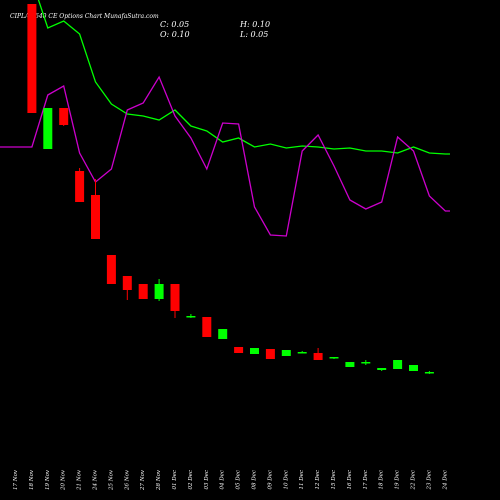 This screenshot has height=500, width=500. I want to click on x-tick-label: 04 Dec, so click(223, 480).